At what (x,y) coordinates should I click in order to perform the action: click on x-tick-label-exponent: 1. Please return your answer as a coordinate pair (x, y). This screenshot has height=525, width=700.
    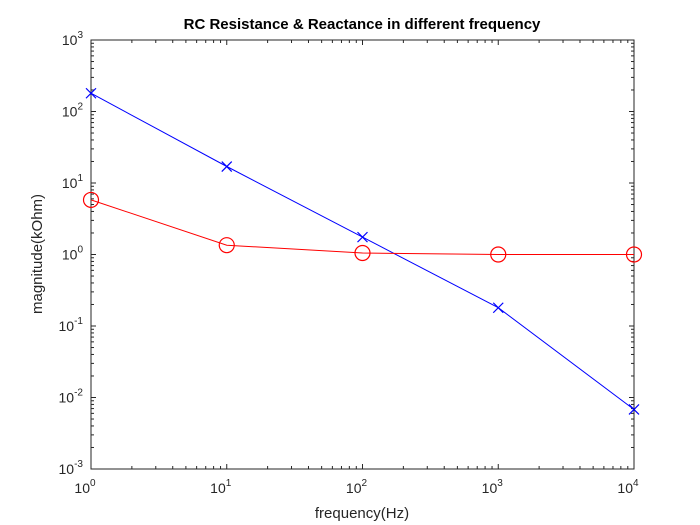
    Looking at the image, I should click on (229, 483).